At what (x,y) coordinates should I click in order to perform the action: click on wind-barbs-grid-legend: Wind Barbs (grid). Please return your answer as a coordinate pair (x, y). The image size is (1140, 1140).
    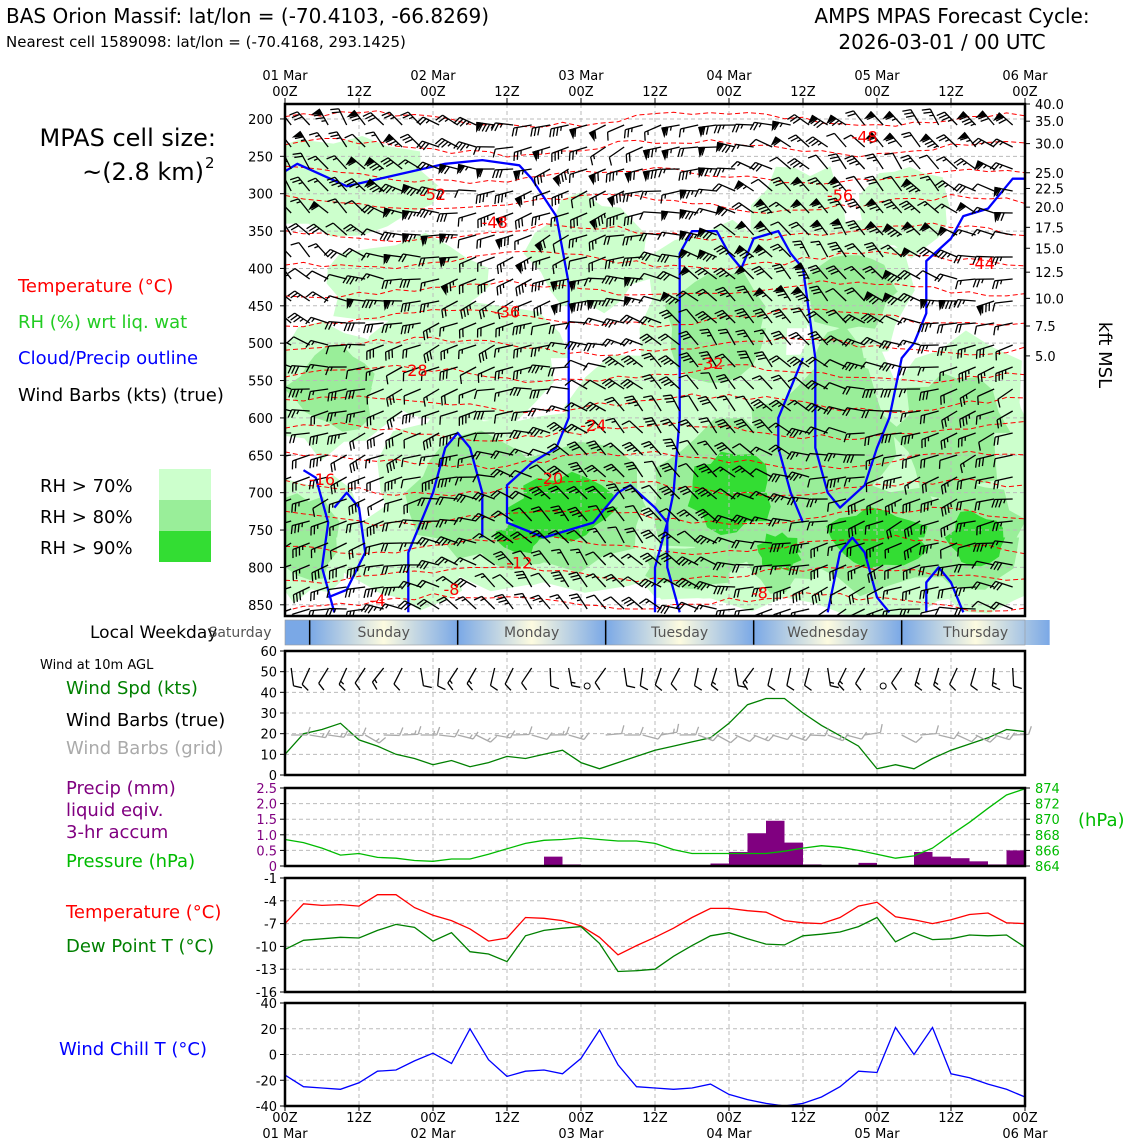
    Looking at the image, I should click on (145, 748).